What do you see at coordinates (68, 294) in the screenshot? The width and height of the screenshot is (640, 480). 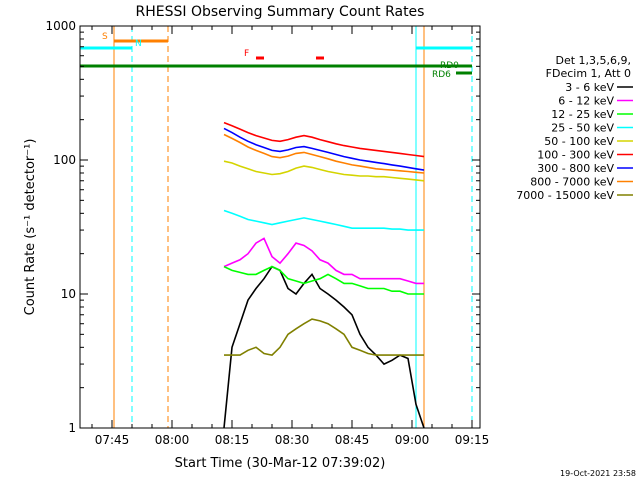 I see `y-tick-label-1: 10` at bounding box center [68, 294].